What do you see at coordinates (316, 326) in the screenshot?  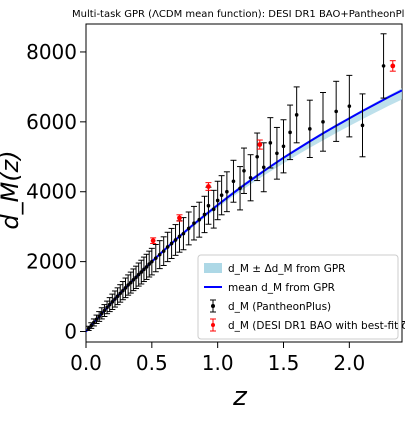 I see `legend-label: d_M (DESI DR1 BAO with best-fit ζ)` at bounding box center [316, 326].